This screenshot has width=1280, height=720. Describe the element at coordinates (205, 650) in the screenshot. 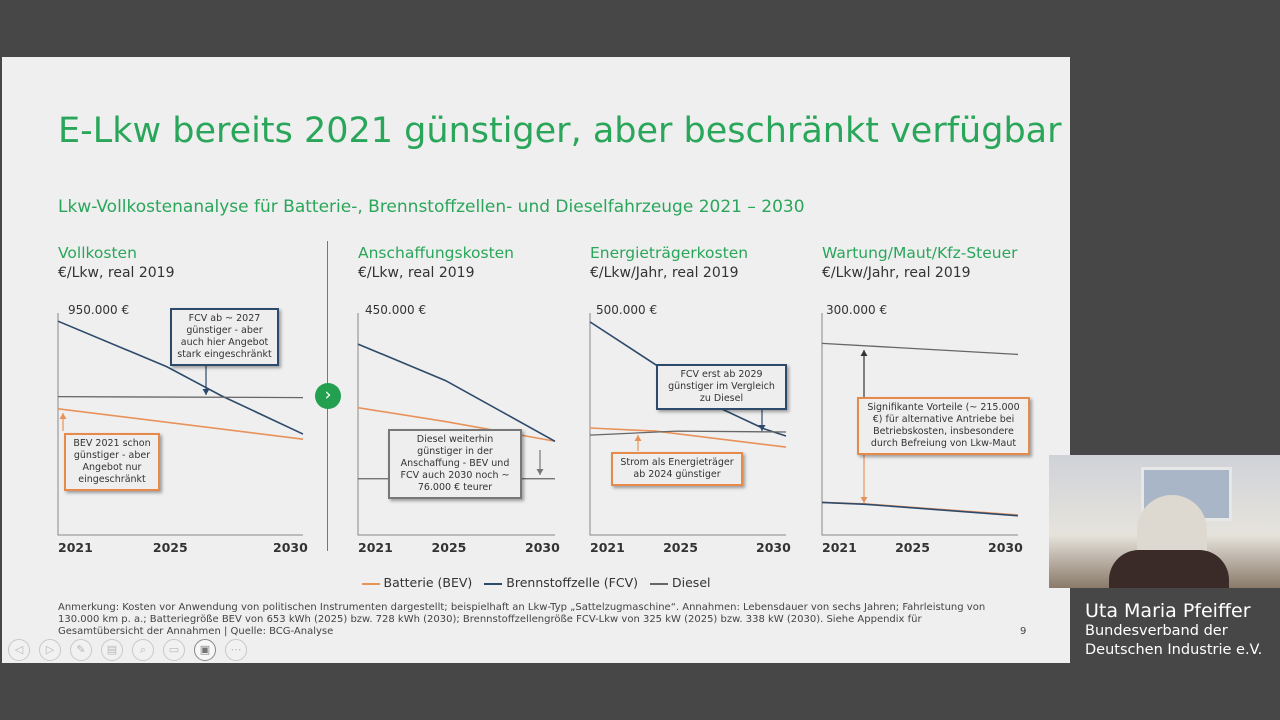

I see `camera-icon: ▣` at that location.